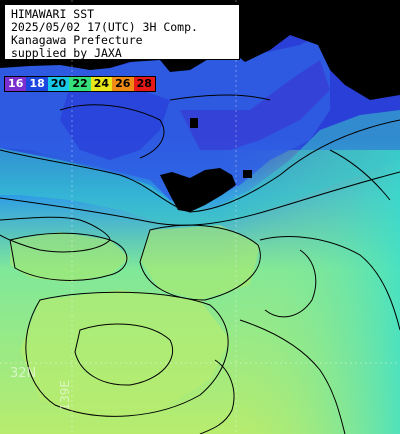  What do you see at coordinates (115, 122) in the screenshot?
I see `deep-cold-region` at bounding box center [115, 122].